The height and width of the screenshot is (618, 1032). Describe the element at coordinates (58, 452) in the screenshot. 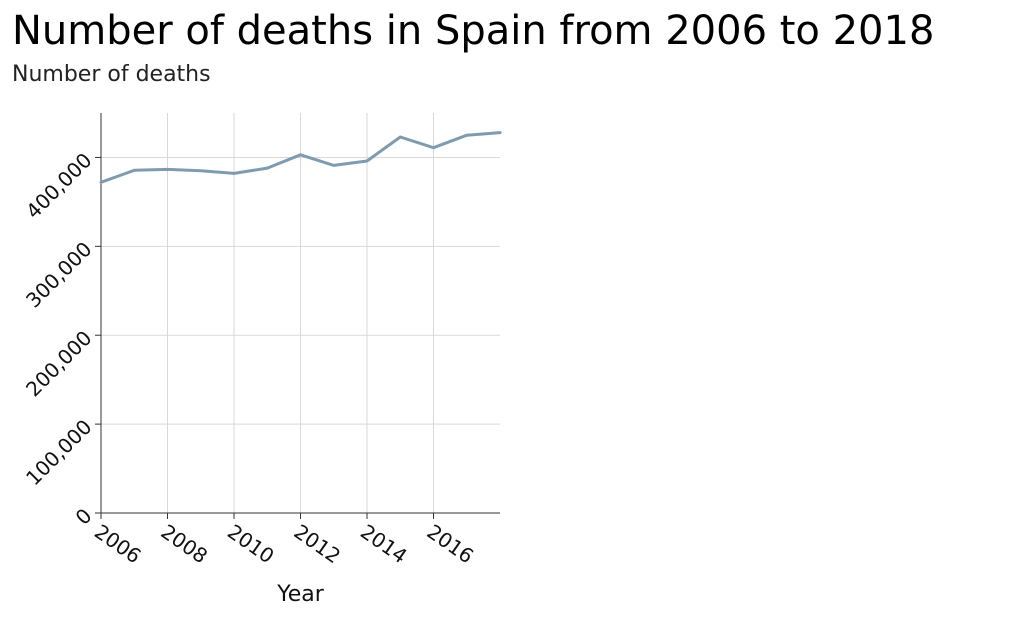

I see `y-tick-label: 100,000` at that location.